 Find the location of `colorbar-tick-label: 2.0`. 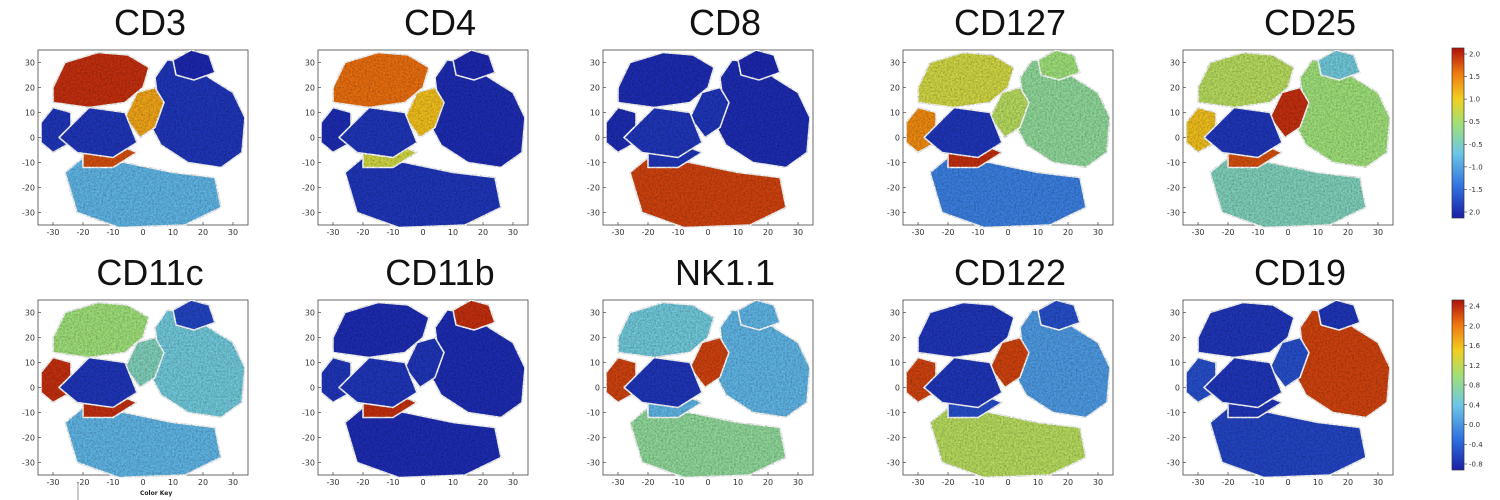

colorbar-tick-label: 2.0 is located at coordinates (1474, 55).